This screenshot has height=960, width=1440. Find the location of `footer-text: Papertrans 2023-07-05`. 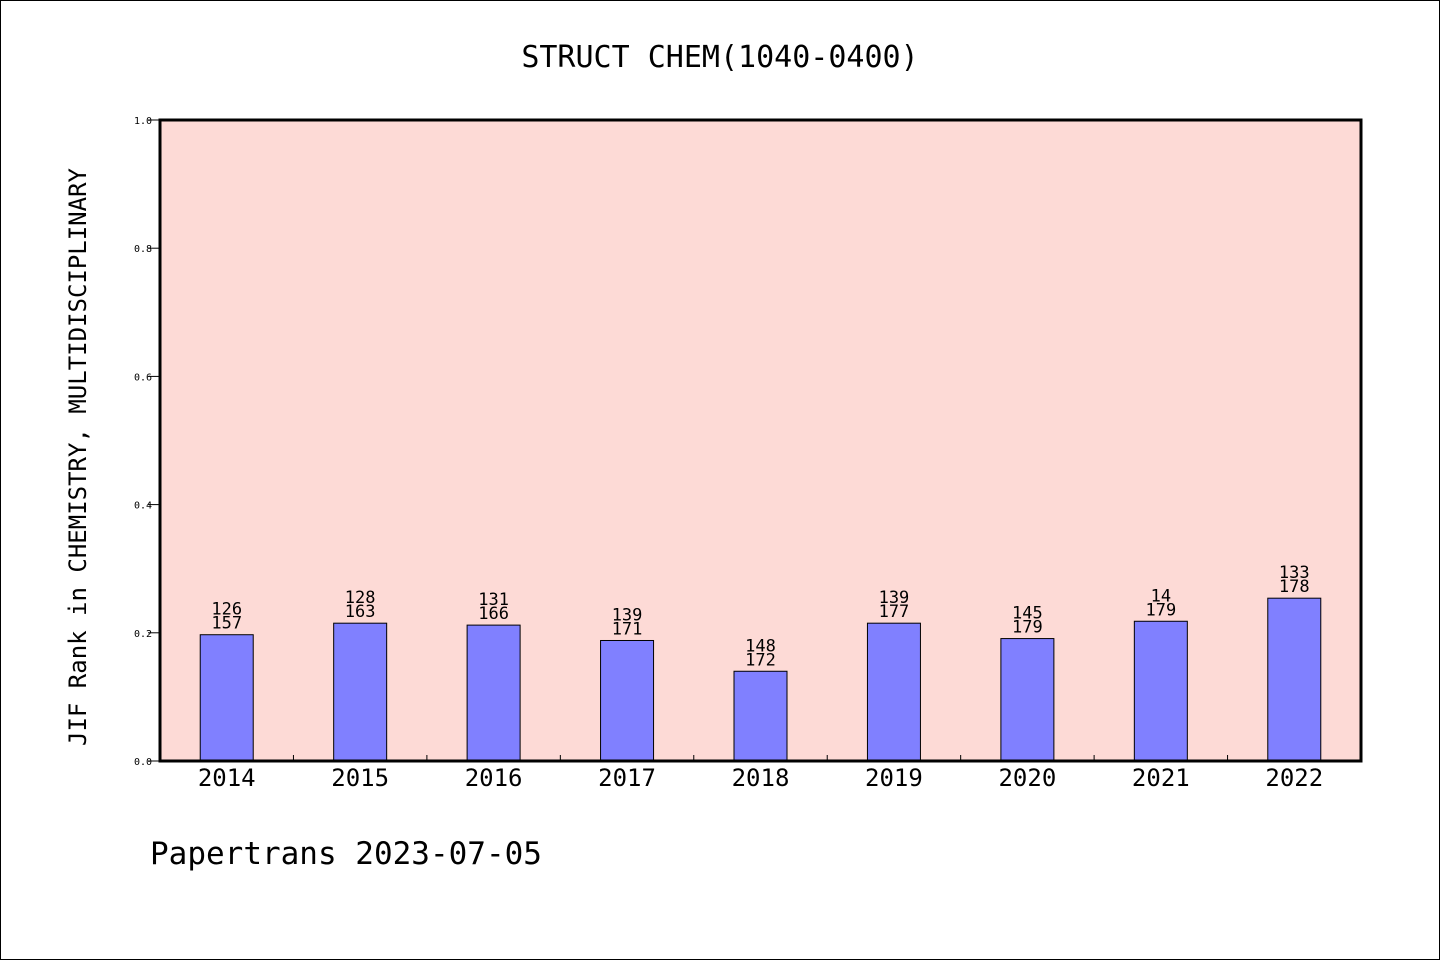

footer-text: Papertrans 2023-07-05 is located at coordinates (346, 854).